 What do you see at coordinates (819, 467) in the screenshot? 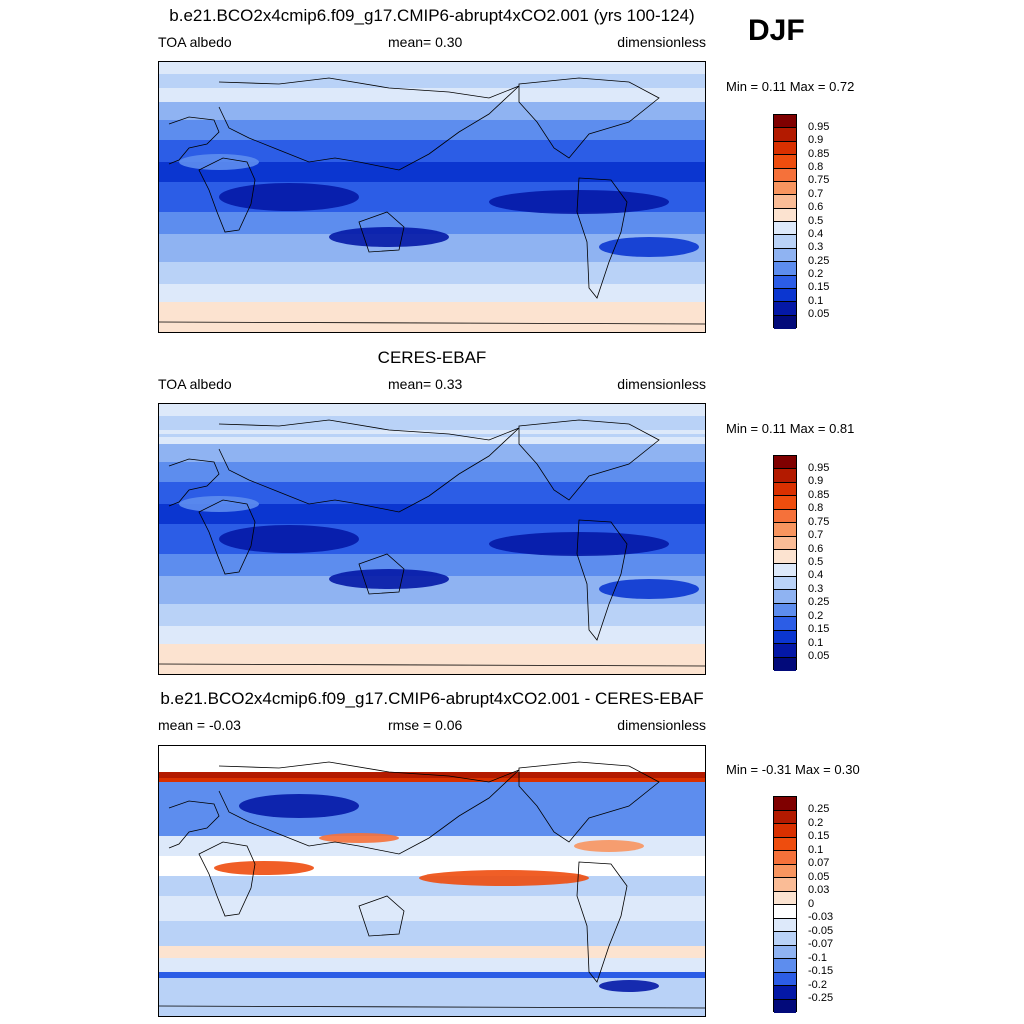
I see `colorbar-tick-label: 0.95` at bounding box center [819, 467].